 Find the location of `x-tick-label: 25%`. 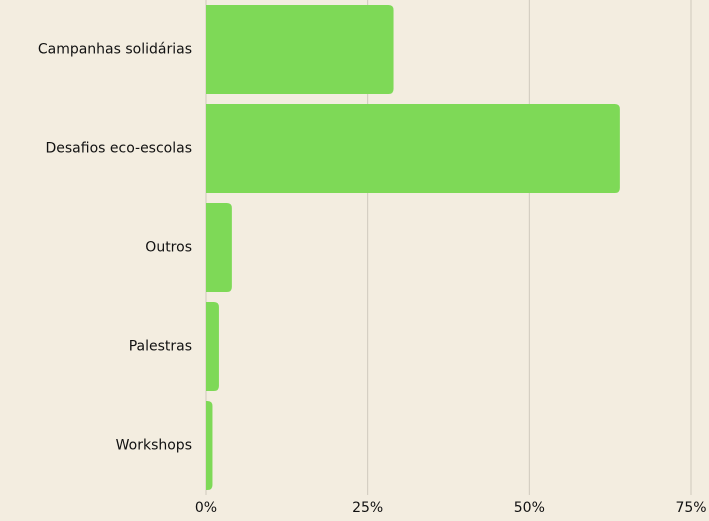

x-tick-label: 25% is located at coordinates (367, 508).